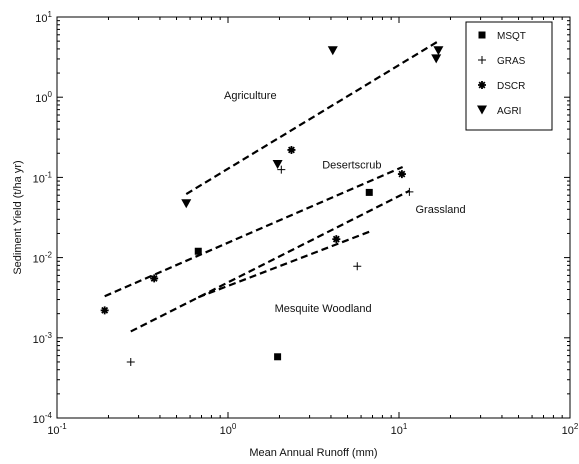 Image resolution: width=579 pixels, height=464 pixels. I want to click on legend-label-agri: AGRI, so click(509, 111).